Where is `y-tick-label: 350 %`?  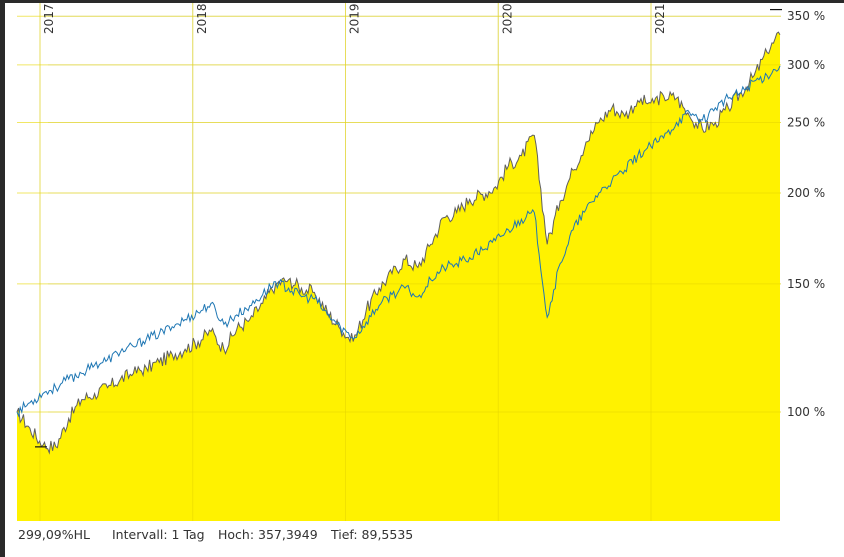 y-tick-label: 350 % is located at coordinates (806, 16).